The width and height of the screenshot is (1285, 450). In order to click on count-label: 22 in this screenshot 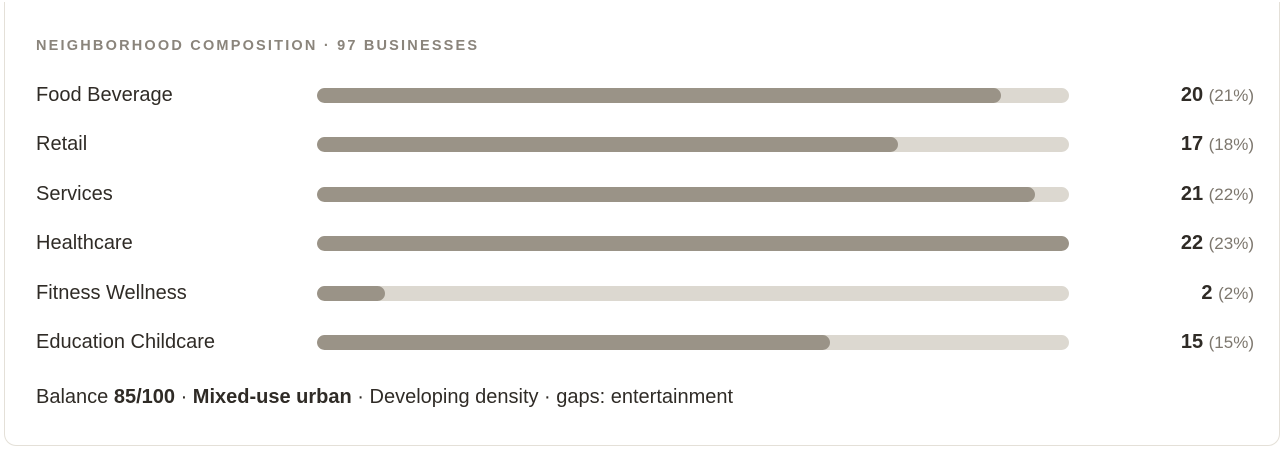, I will do `click(1192, 243)`.